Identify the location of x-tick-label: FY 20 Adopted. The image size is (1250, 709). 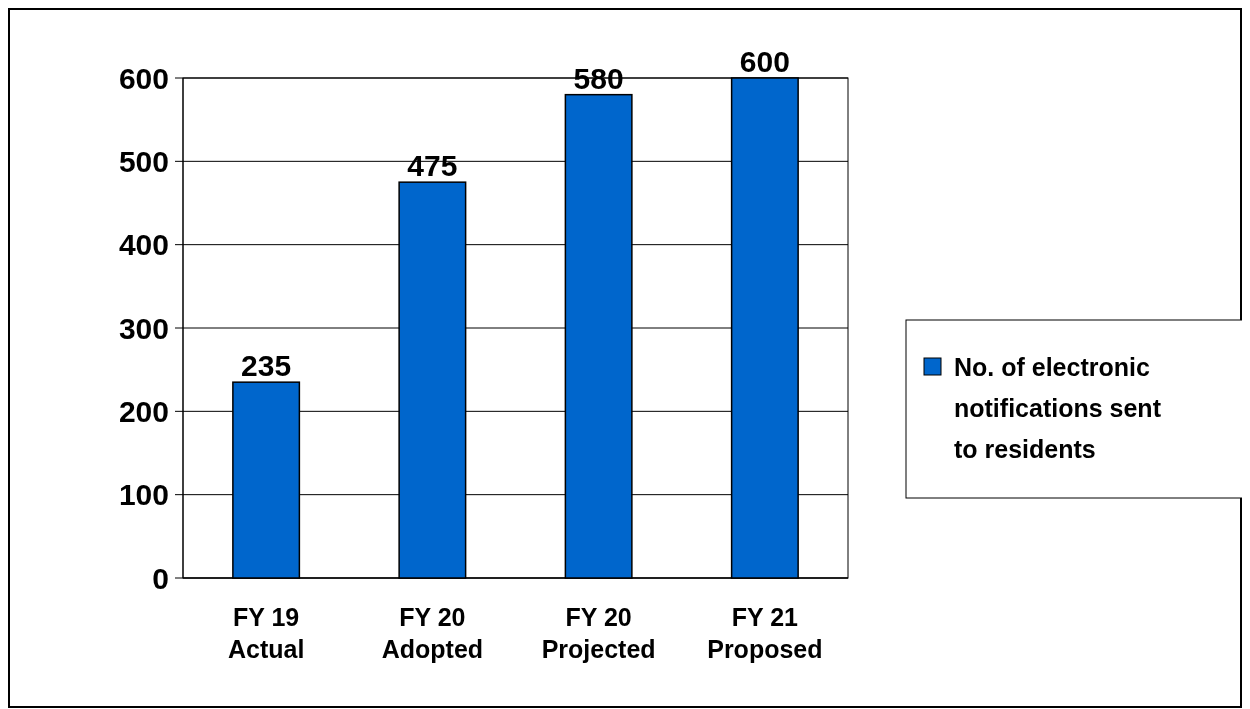
(432, 633).